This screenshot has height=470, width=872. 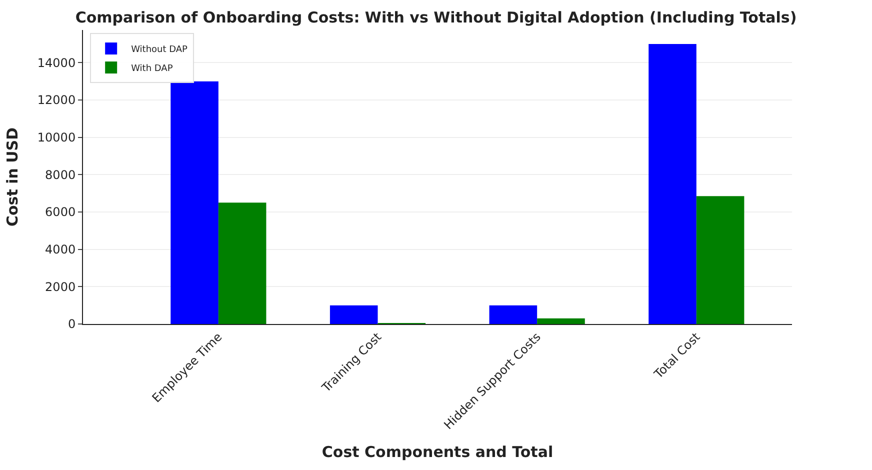 What do you see at coordinates (436, 17) in the screenshot?
I see `chart-title: Comparison of Onboarding Costs: With vs Without Digital Adoption (Including Totals)` at bounding box center [436, 17].